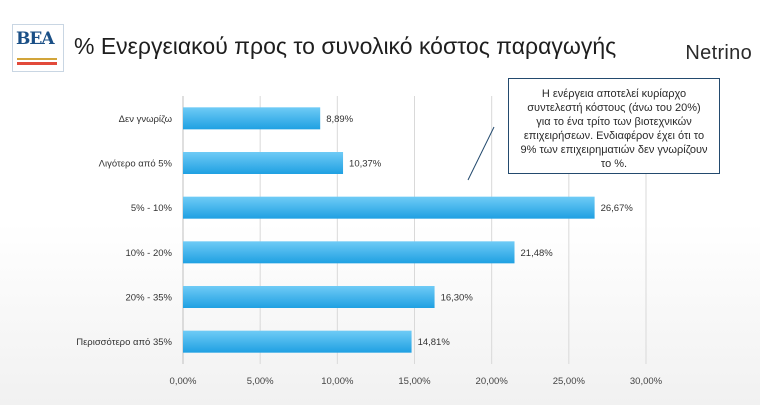  I want to click on value-label: 21,48%, so click(537, 253).